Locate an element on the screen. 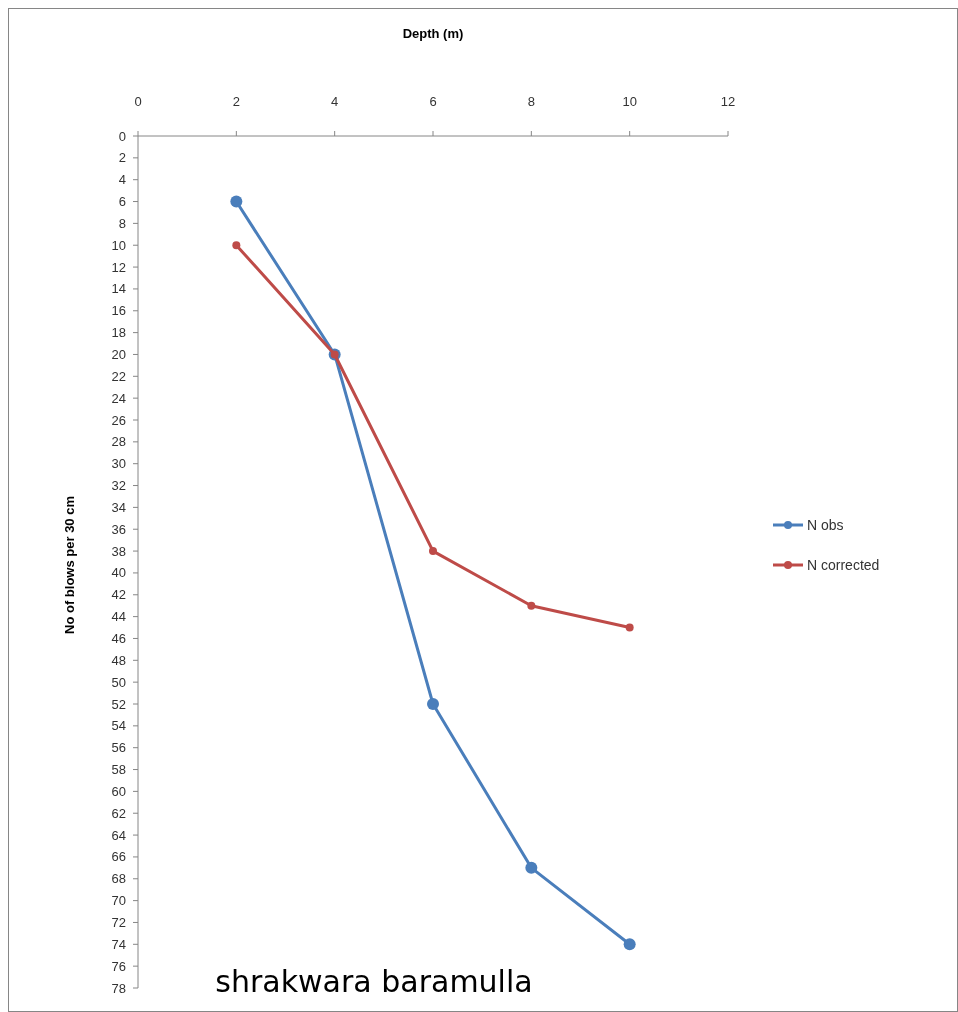 The width and height of the screenshot is (958, 1012). y-tick-label: 50 is located at coordinates (118, 682).